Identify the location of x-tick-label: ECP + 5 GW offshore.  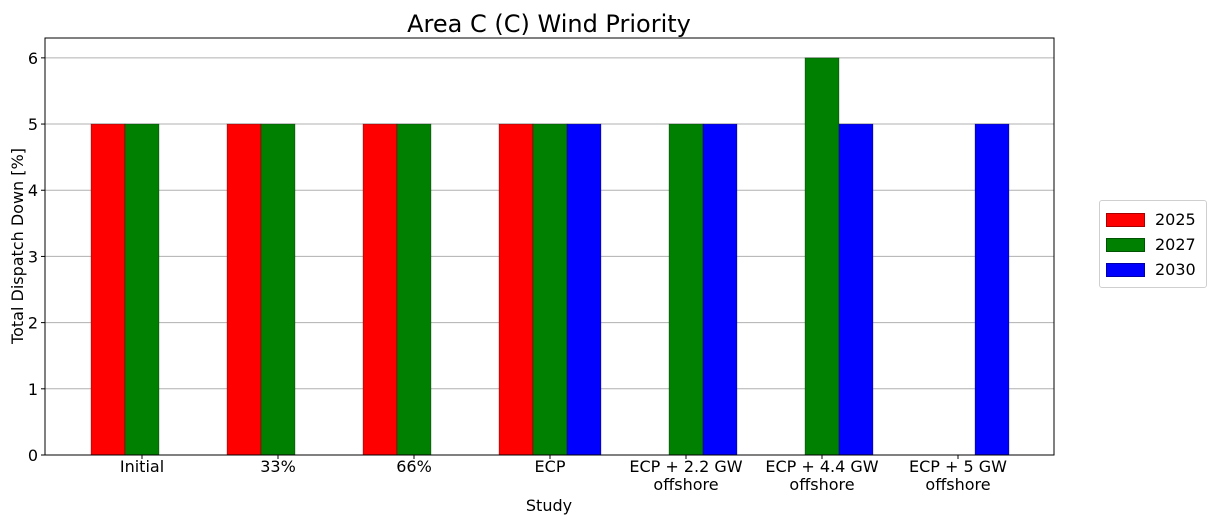
(958, 475).